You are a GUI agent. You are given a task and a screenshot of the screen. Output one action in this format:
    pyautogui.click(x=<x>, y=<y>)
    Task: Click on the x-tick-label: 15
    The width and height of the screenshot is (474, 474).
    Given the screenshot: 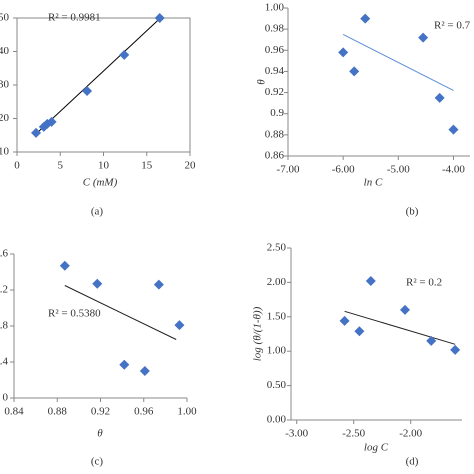 What is the action you would take?
    pyautogui.click(x=147, y=166)
    